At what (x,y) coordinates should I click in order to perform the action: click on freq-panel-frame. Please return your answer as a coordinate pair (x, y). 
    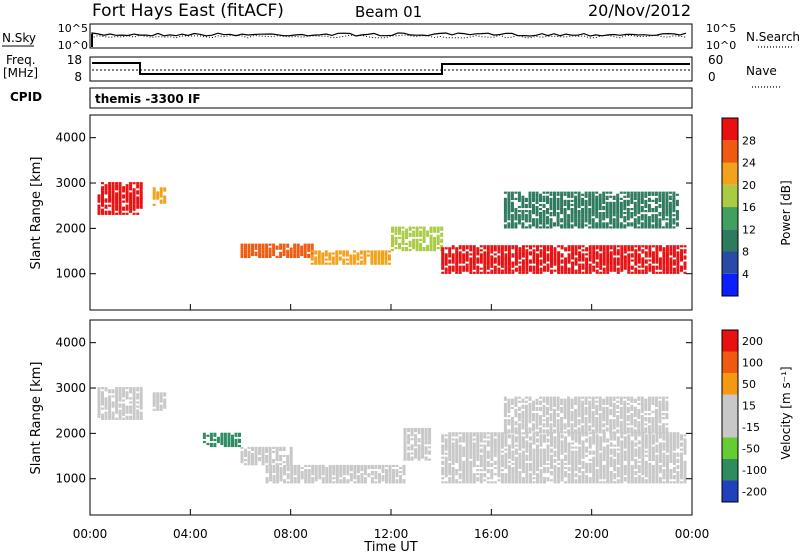
    Looking at the image, I should click on (391, 69).